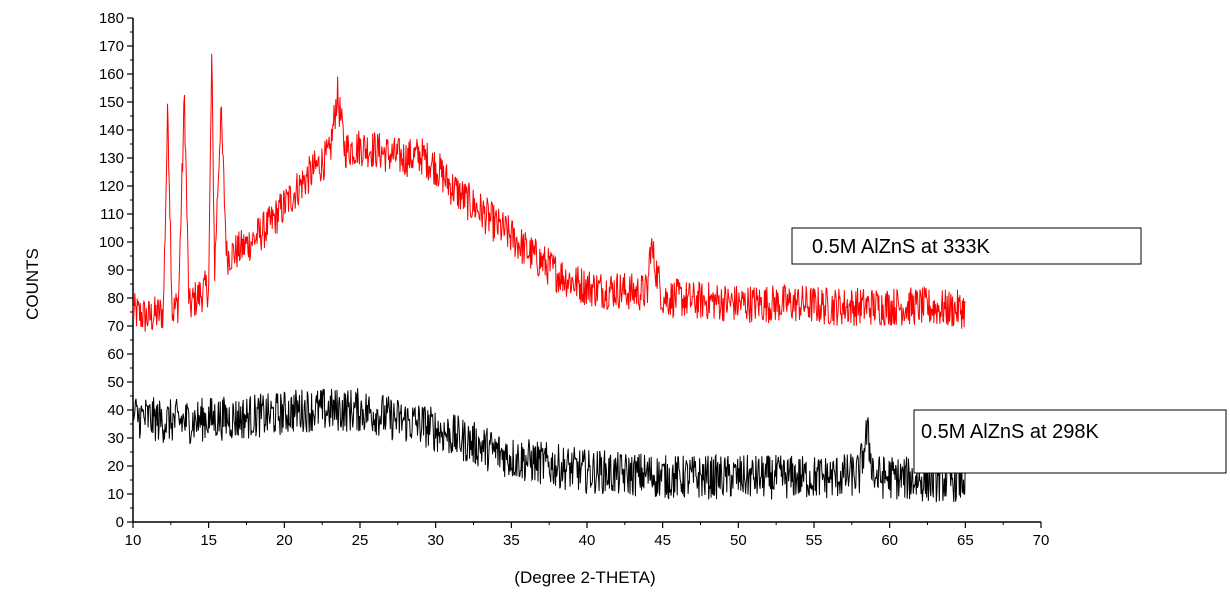  I want to click on x-axis-ticks: 10 15 20 25 30 35 40 45 50 55 60 65 70, so click(587, 535).